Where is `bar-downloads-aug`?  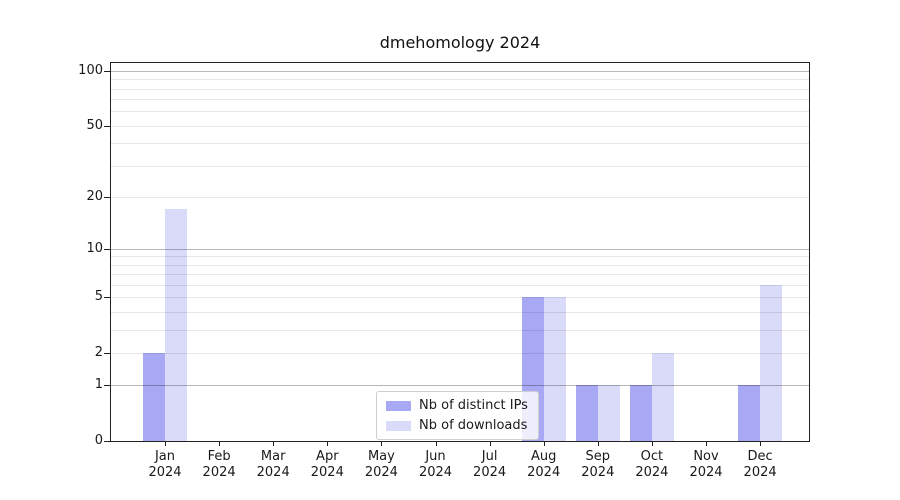
bar-downloads-aug is located at coordinates (554, 369).